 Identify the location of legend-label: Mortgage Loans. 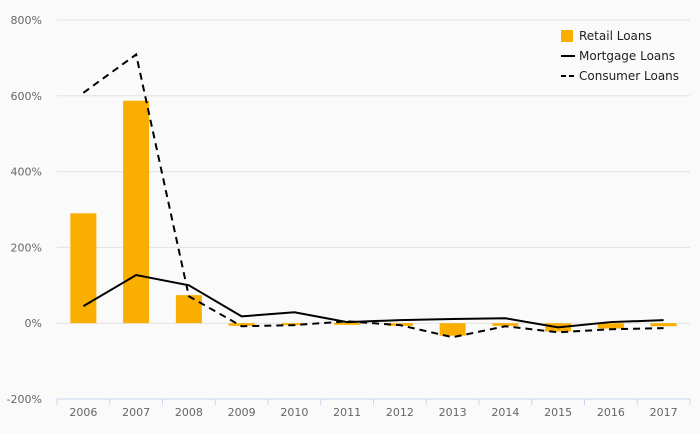
(627, 56).